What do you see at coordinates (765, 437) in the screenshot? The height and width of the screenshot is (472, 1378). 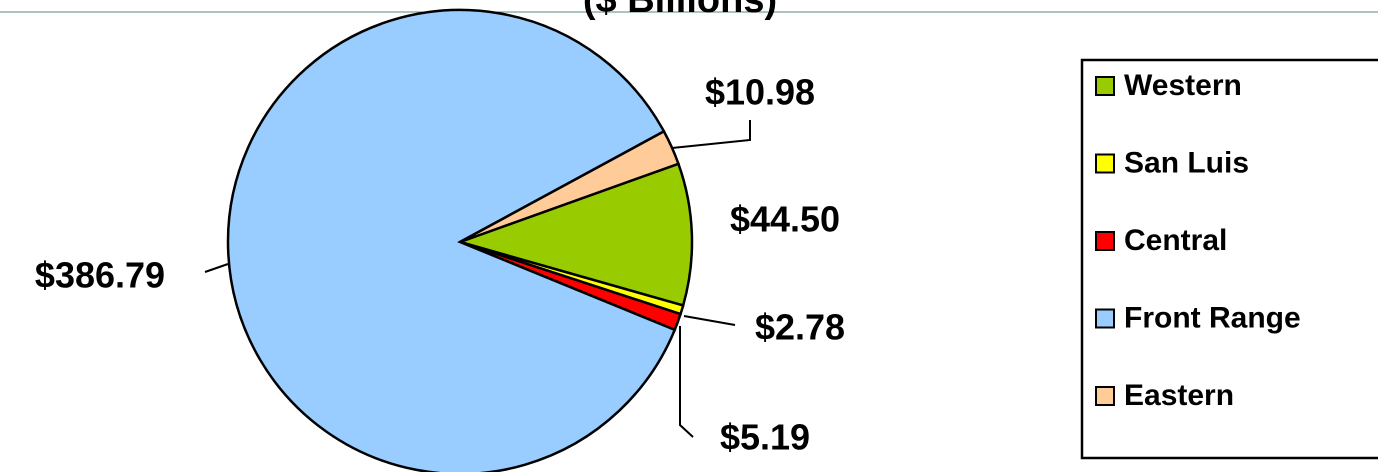 I see `data-label: $5.19` at bounding box center [765, 437].